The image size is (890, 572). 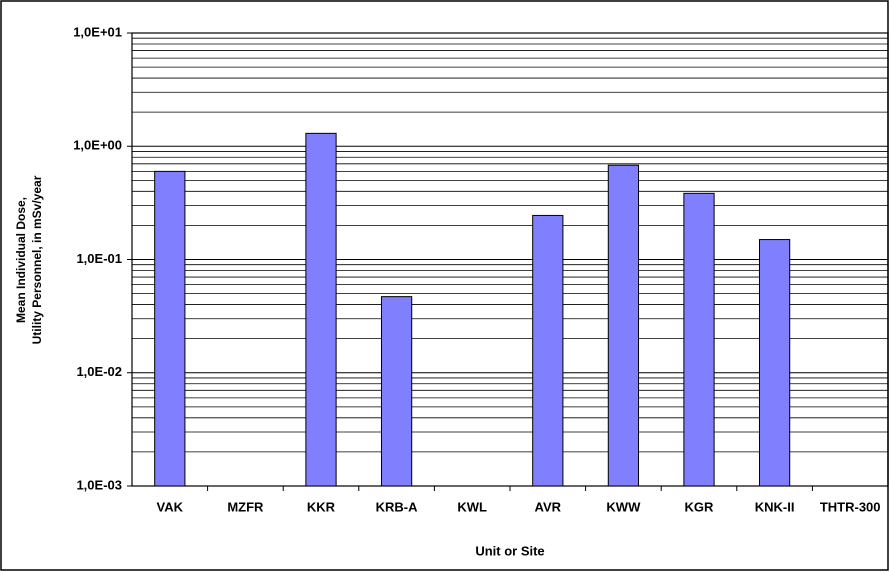 What do you see at coordinates (397, 506) in the screenshot?
I see `x-tick-label: KRB-A` at bounding box center [397, 506].